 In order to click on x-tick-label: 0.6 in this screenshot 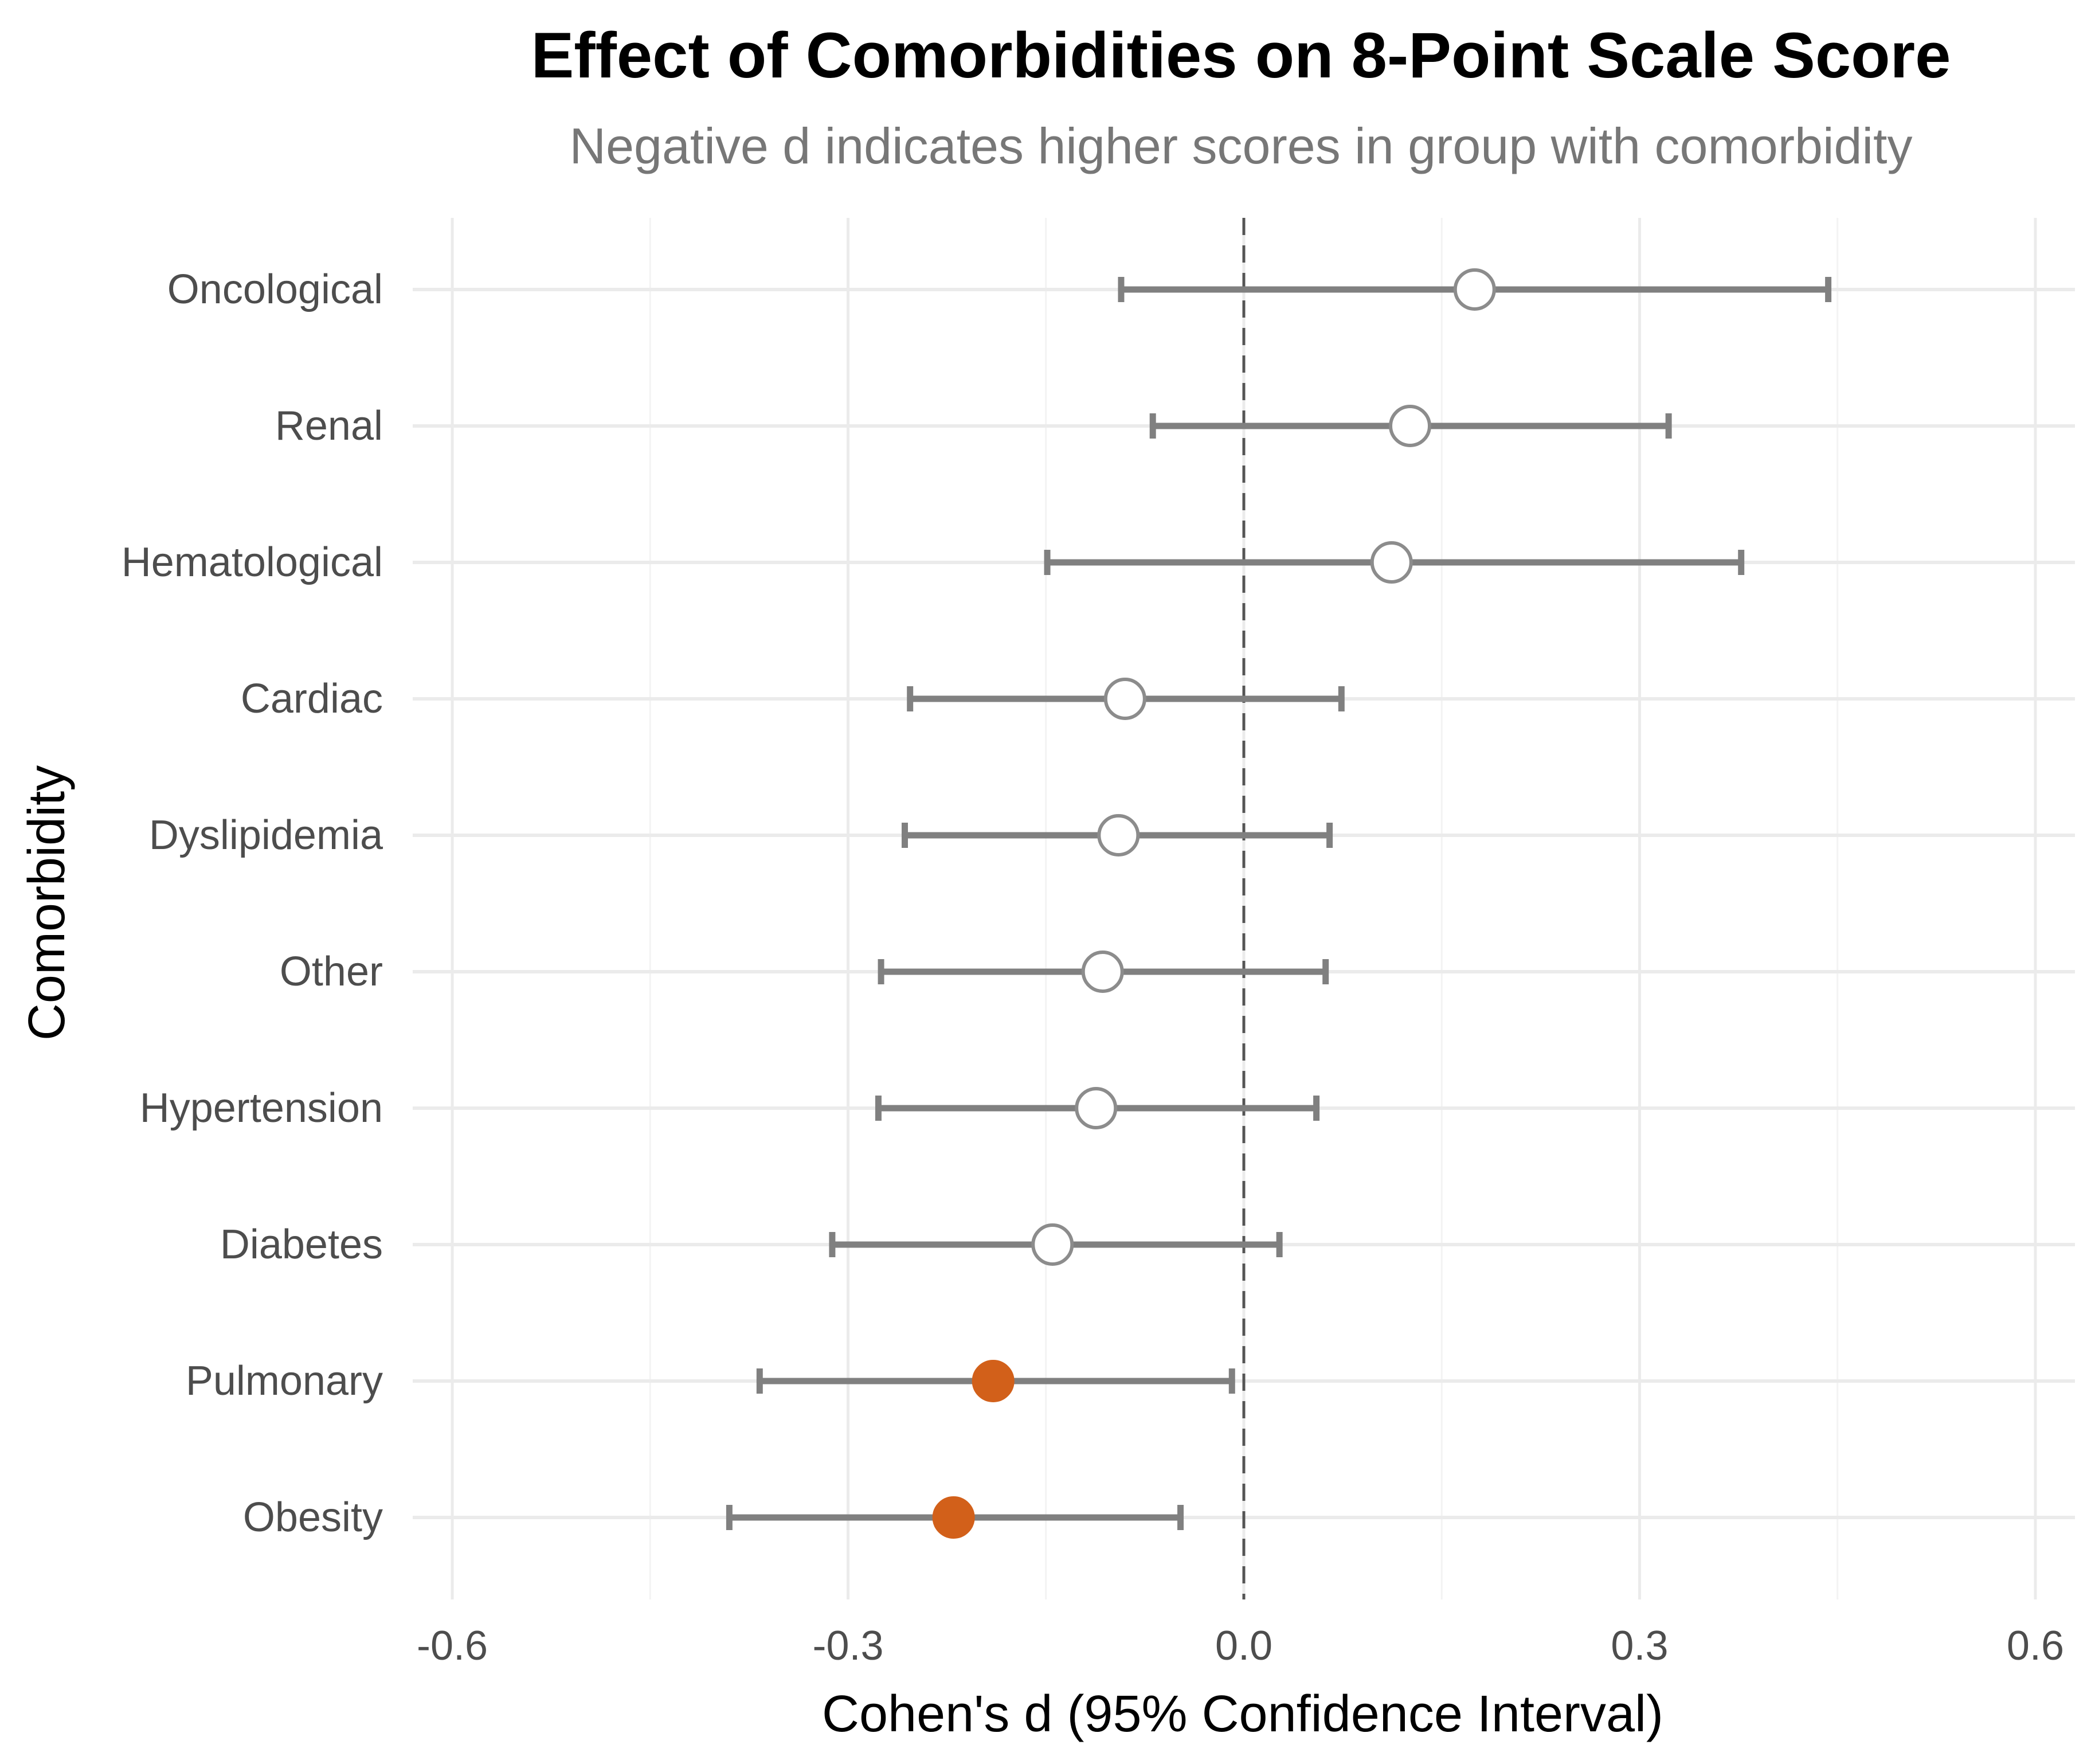, I will do `click(2035, 1646)`.